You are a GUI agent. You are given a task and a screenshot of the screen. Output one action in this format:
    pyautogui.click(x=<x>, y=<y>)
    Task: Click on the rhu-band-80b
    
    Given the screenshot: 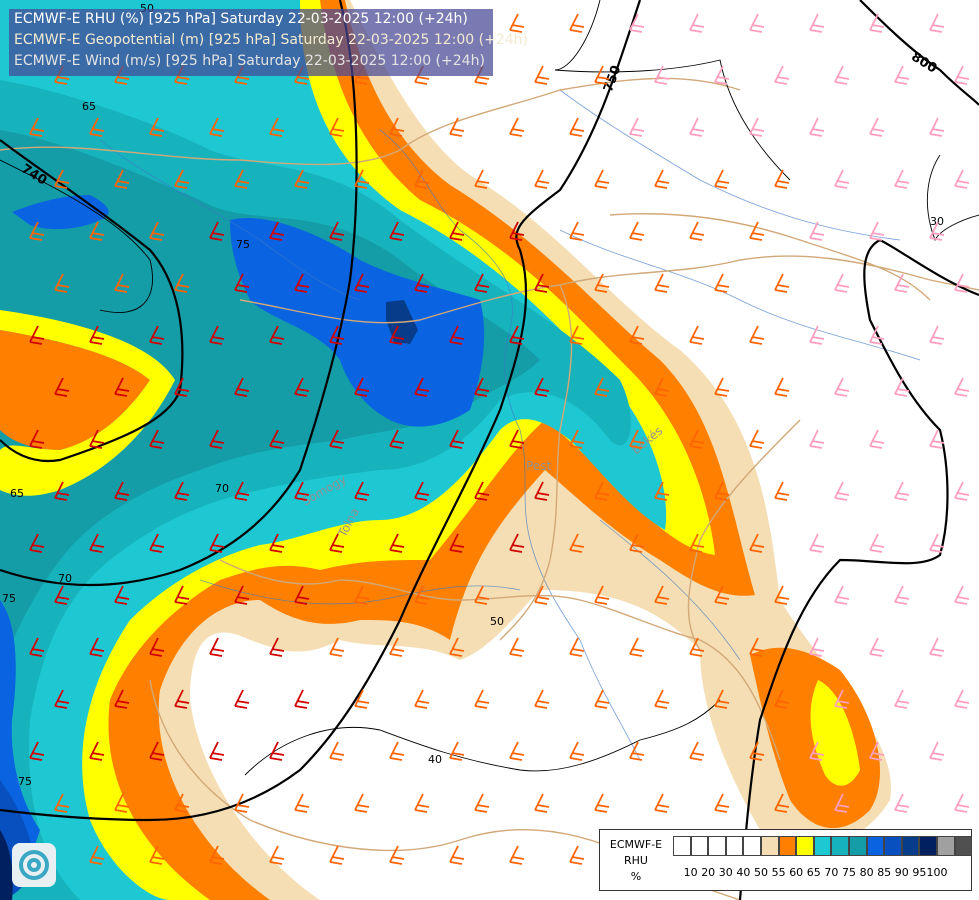 What is the action you would take?
    pyautogui.click(x=60, y=212)
    